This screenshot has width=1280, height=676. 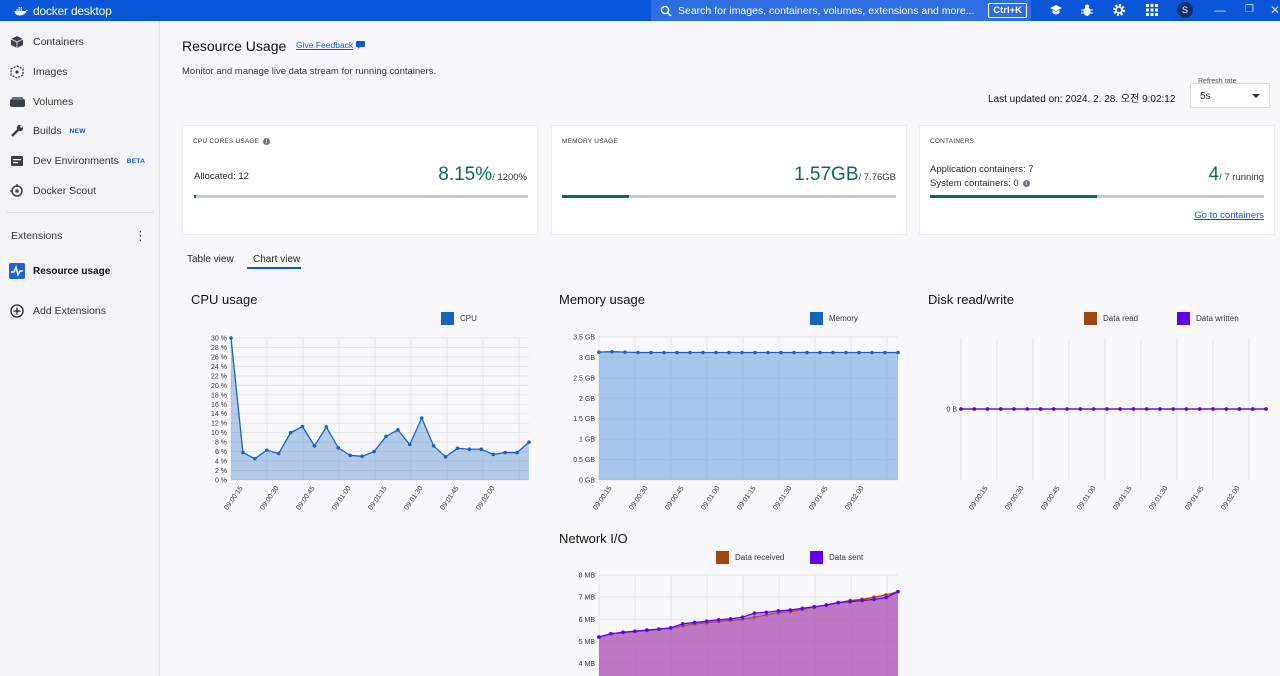 I want to click on docker-scout-icon, so click(x=17, y=191).